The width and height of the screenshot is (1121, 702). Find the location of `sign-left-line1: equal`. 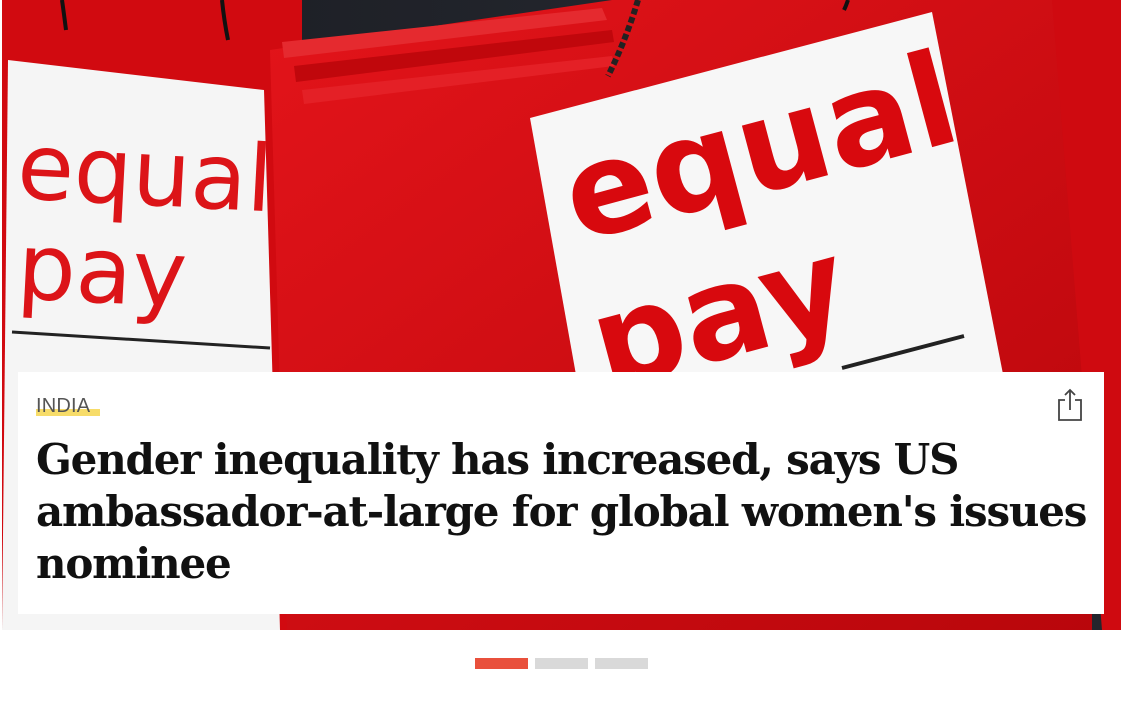

sign-left-line1: equal is located at coordinates (145, 173).